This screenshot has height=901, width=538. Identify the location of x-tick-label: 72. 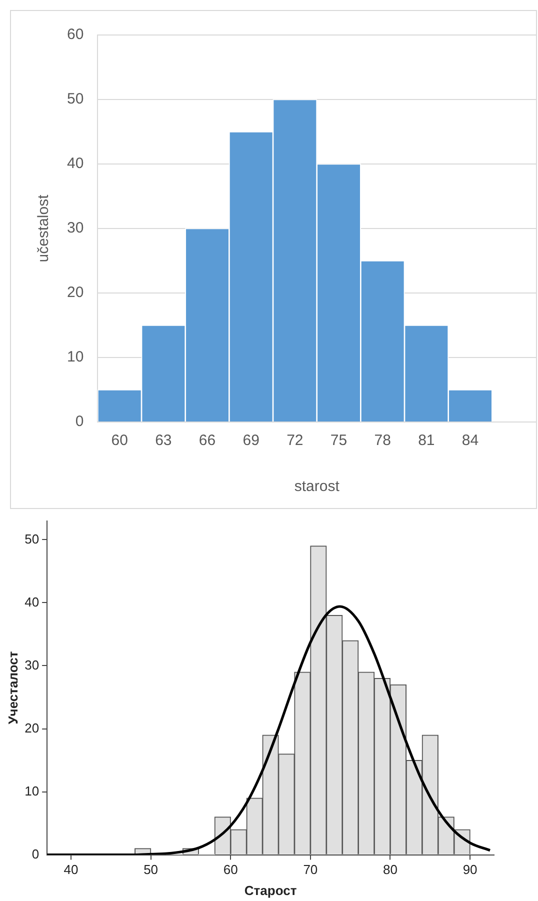
(295, 441).